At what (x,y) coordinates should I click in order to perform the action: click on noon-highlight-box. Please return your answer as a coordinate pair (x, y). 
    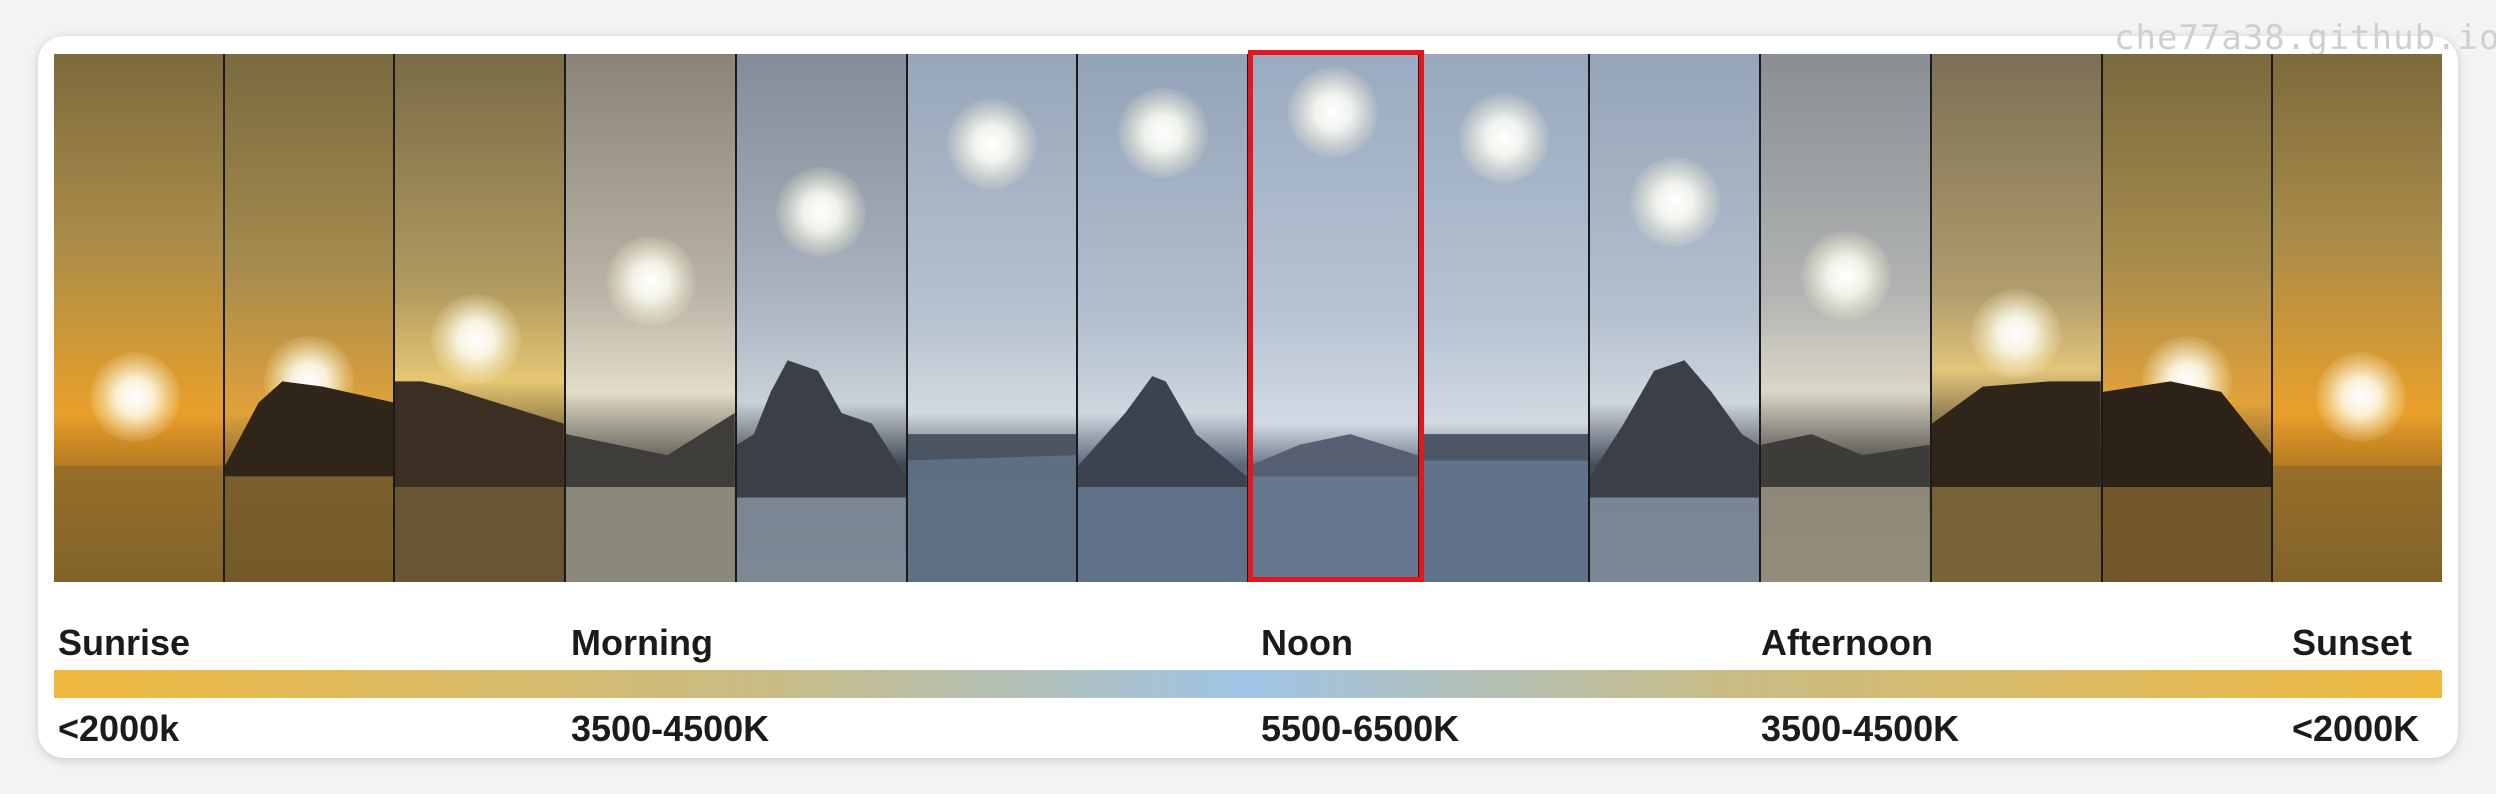
    Looking at the image, I should click on (1336, 316).